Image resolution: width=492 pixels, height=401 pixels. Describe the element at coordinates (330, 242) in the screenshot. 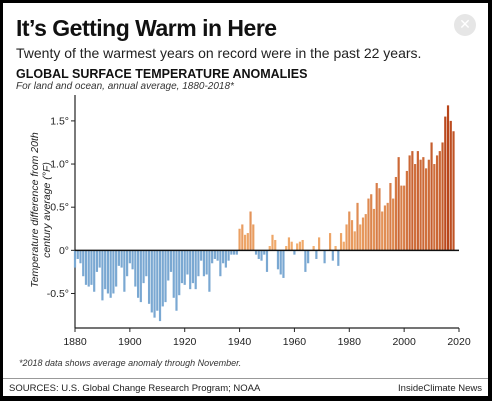

I see `bar-1973` at that location.